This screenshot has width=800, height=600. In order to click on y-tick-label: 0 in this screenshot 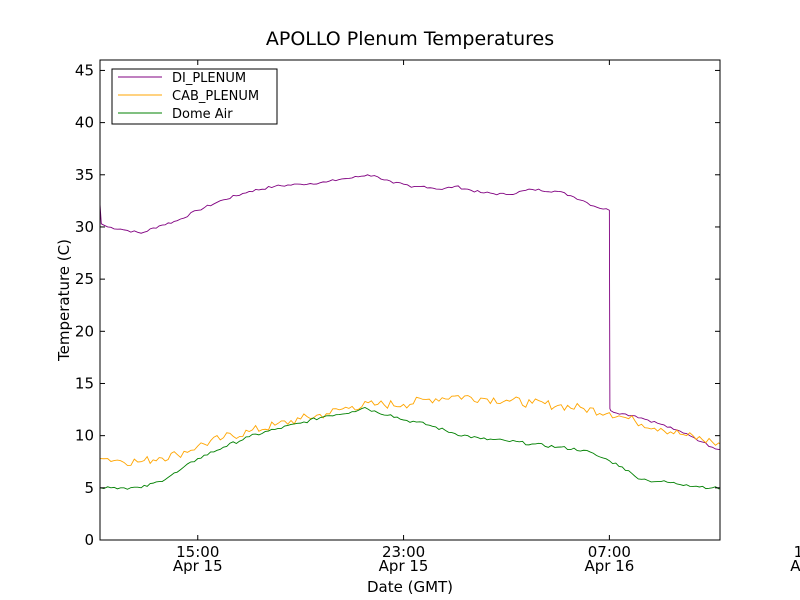, I will do `click(89, 540)`.